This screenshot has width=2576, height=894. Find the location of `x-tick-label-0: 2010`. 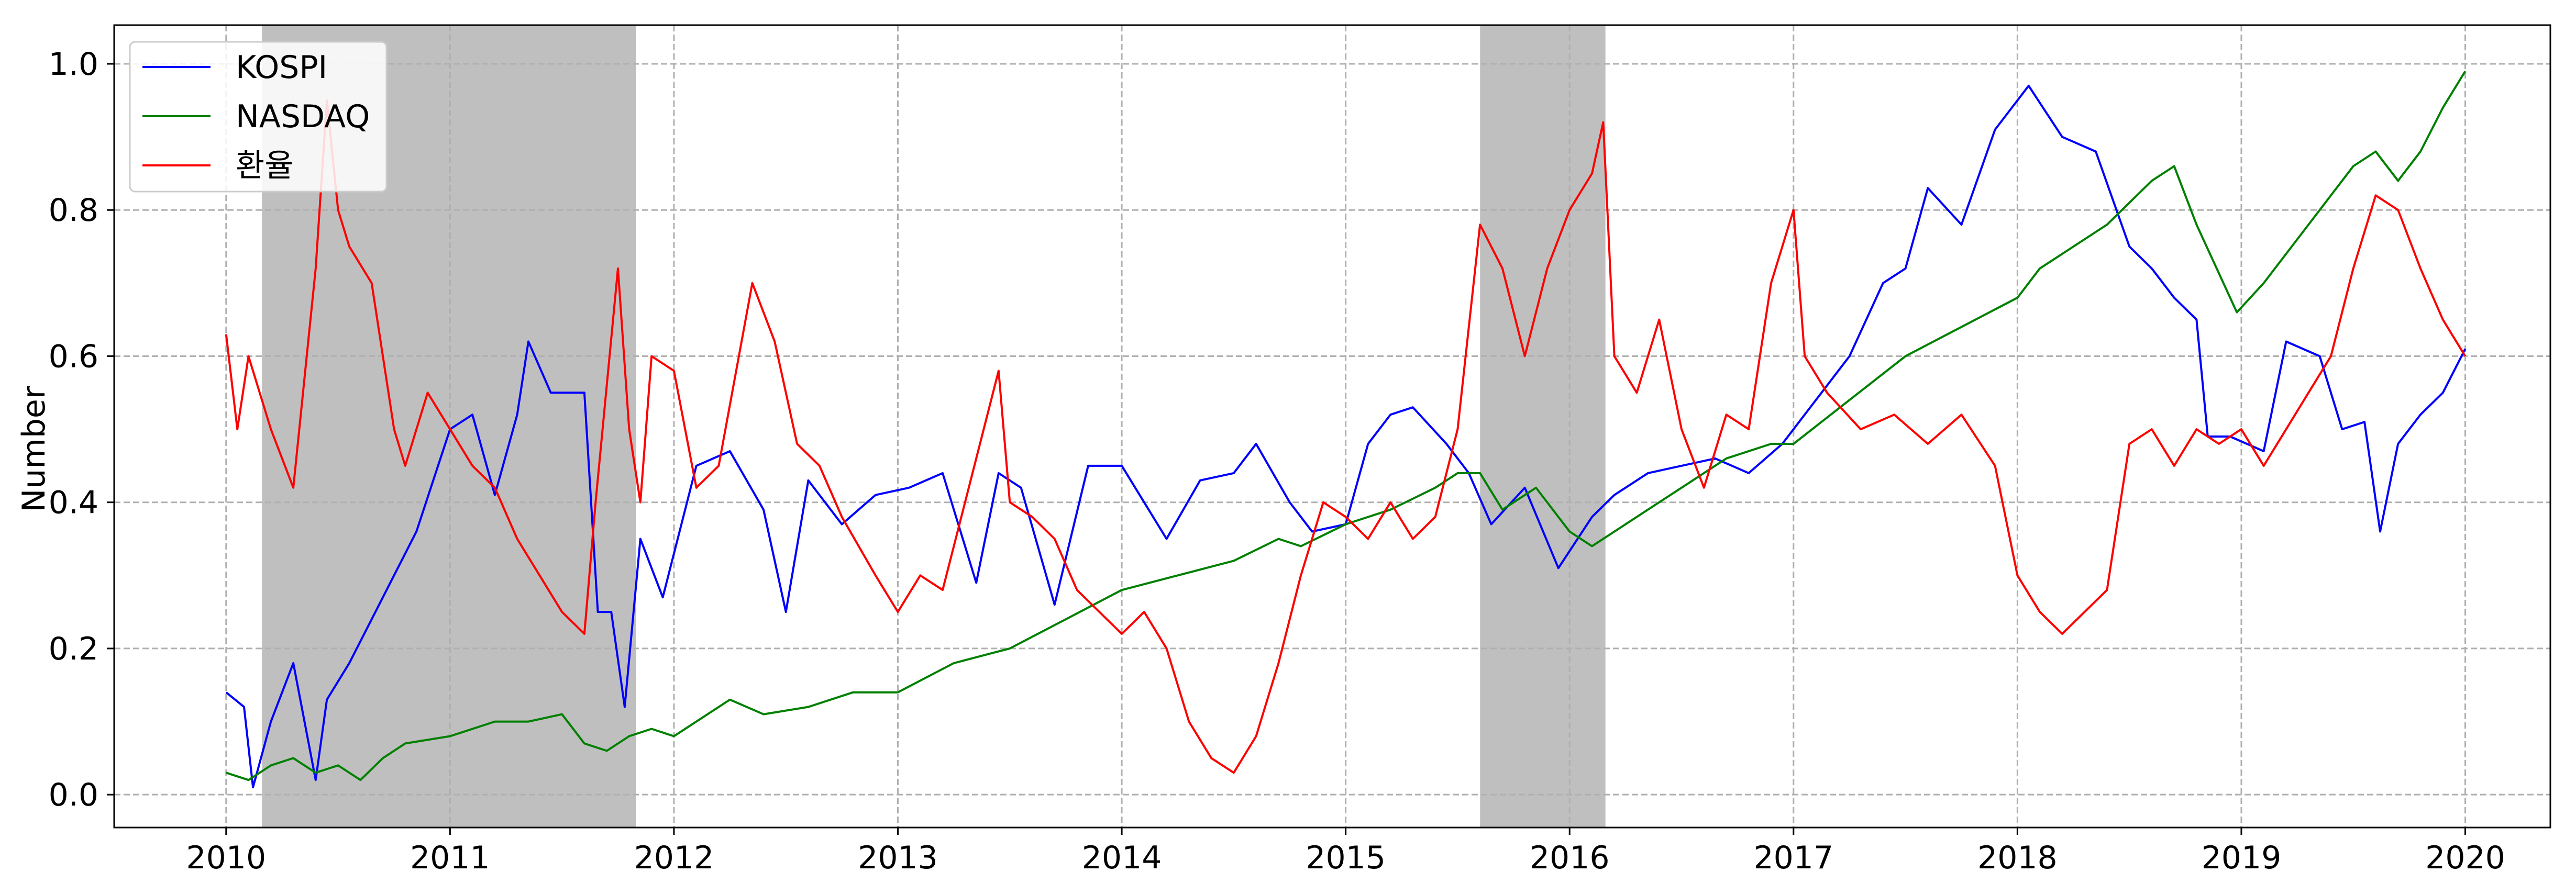

x-tick-label-0: 2010 is located at coordinates (226, 858).